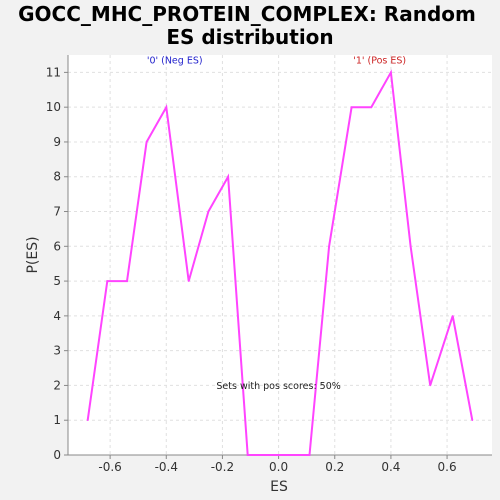 The image size is (500, 500). I want to click on y-tick-label: 9, so click(57, 142).